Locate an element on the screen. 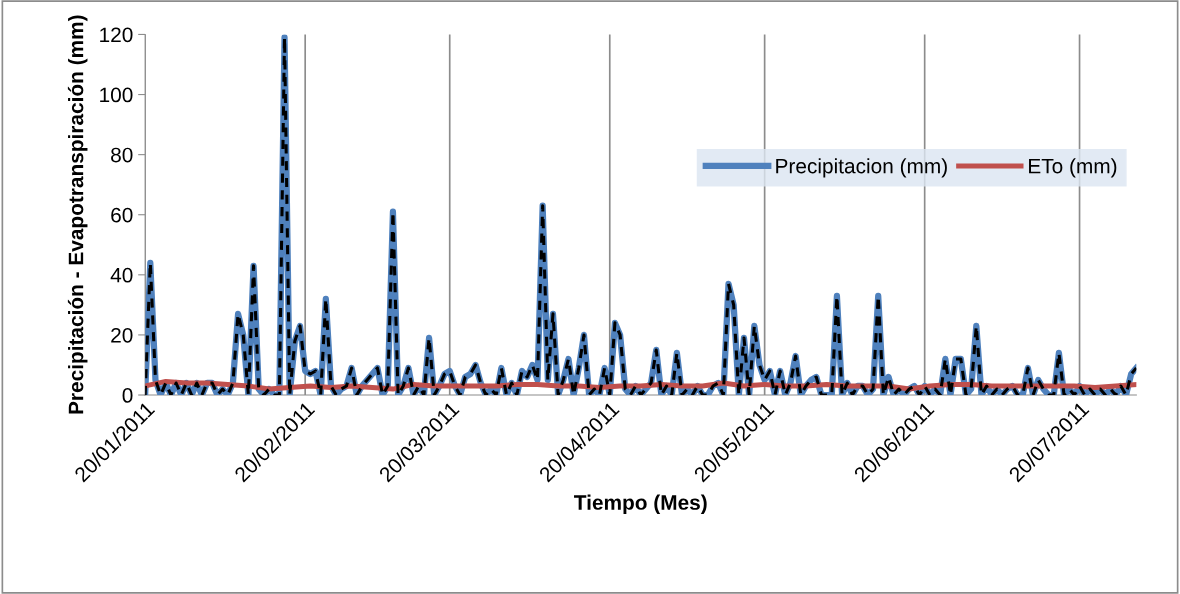 Image resolution: width=1180 pixels, height=594 pixels. y-tick-label: 0 is located at coordinates (127, 395).